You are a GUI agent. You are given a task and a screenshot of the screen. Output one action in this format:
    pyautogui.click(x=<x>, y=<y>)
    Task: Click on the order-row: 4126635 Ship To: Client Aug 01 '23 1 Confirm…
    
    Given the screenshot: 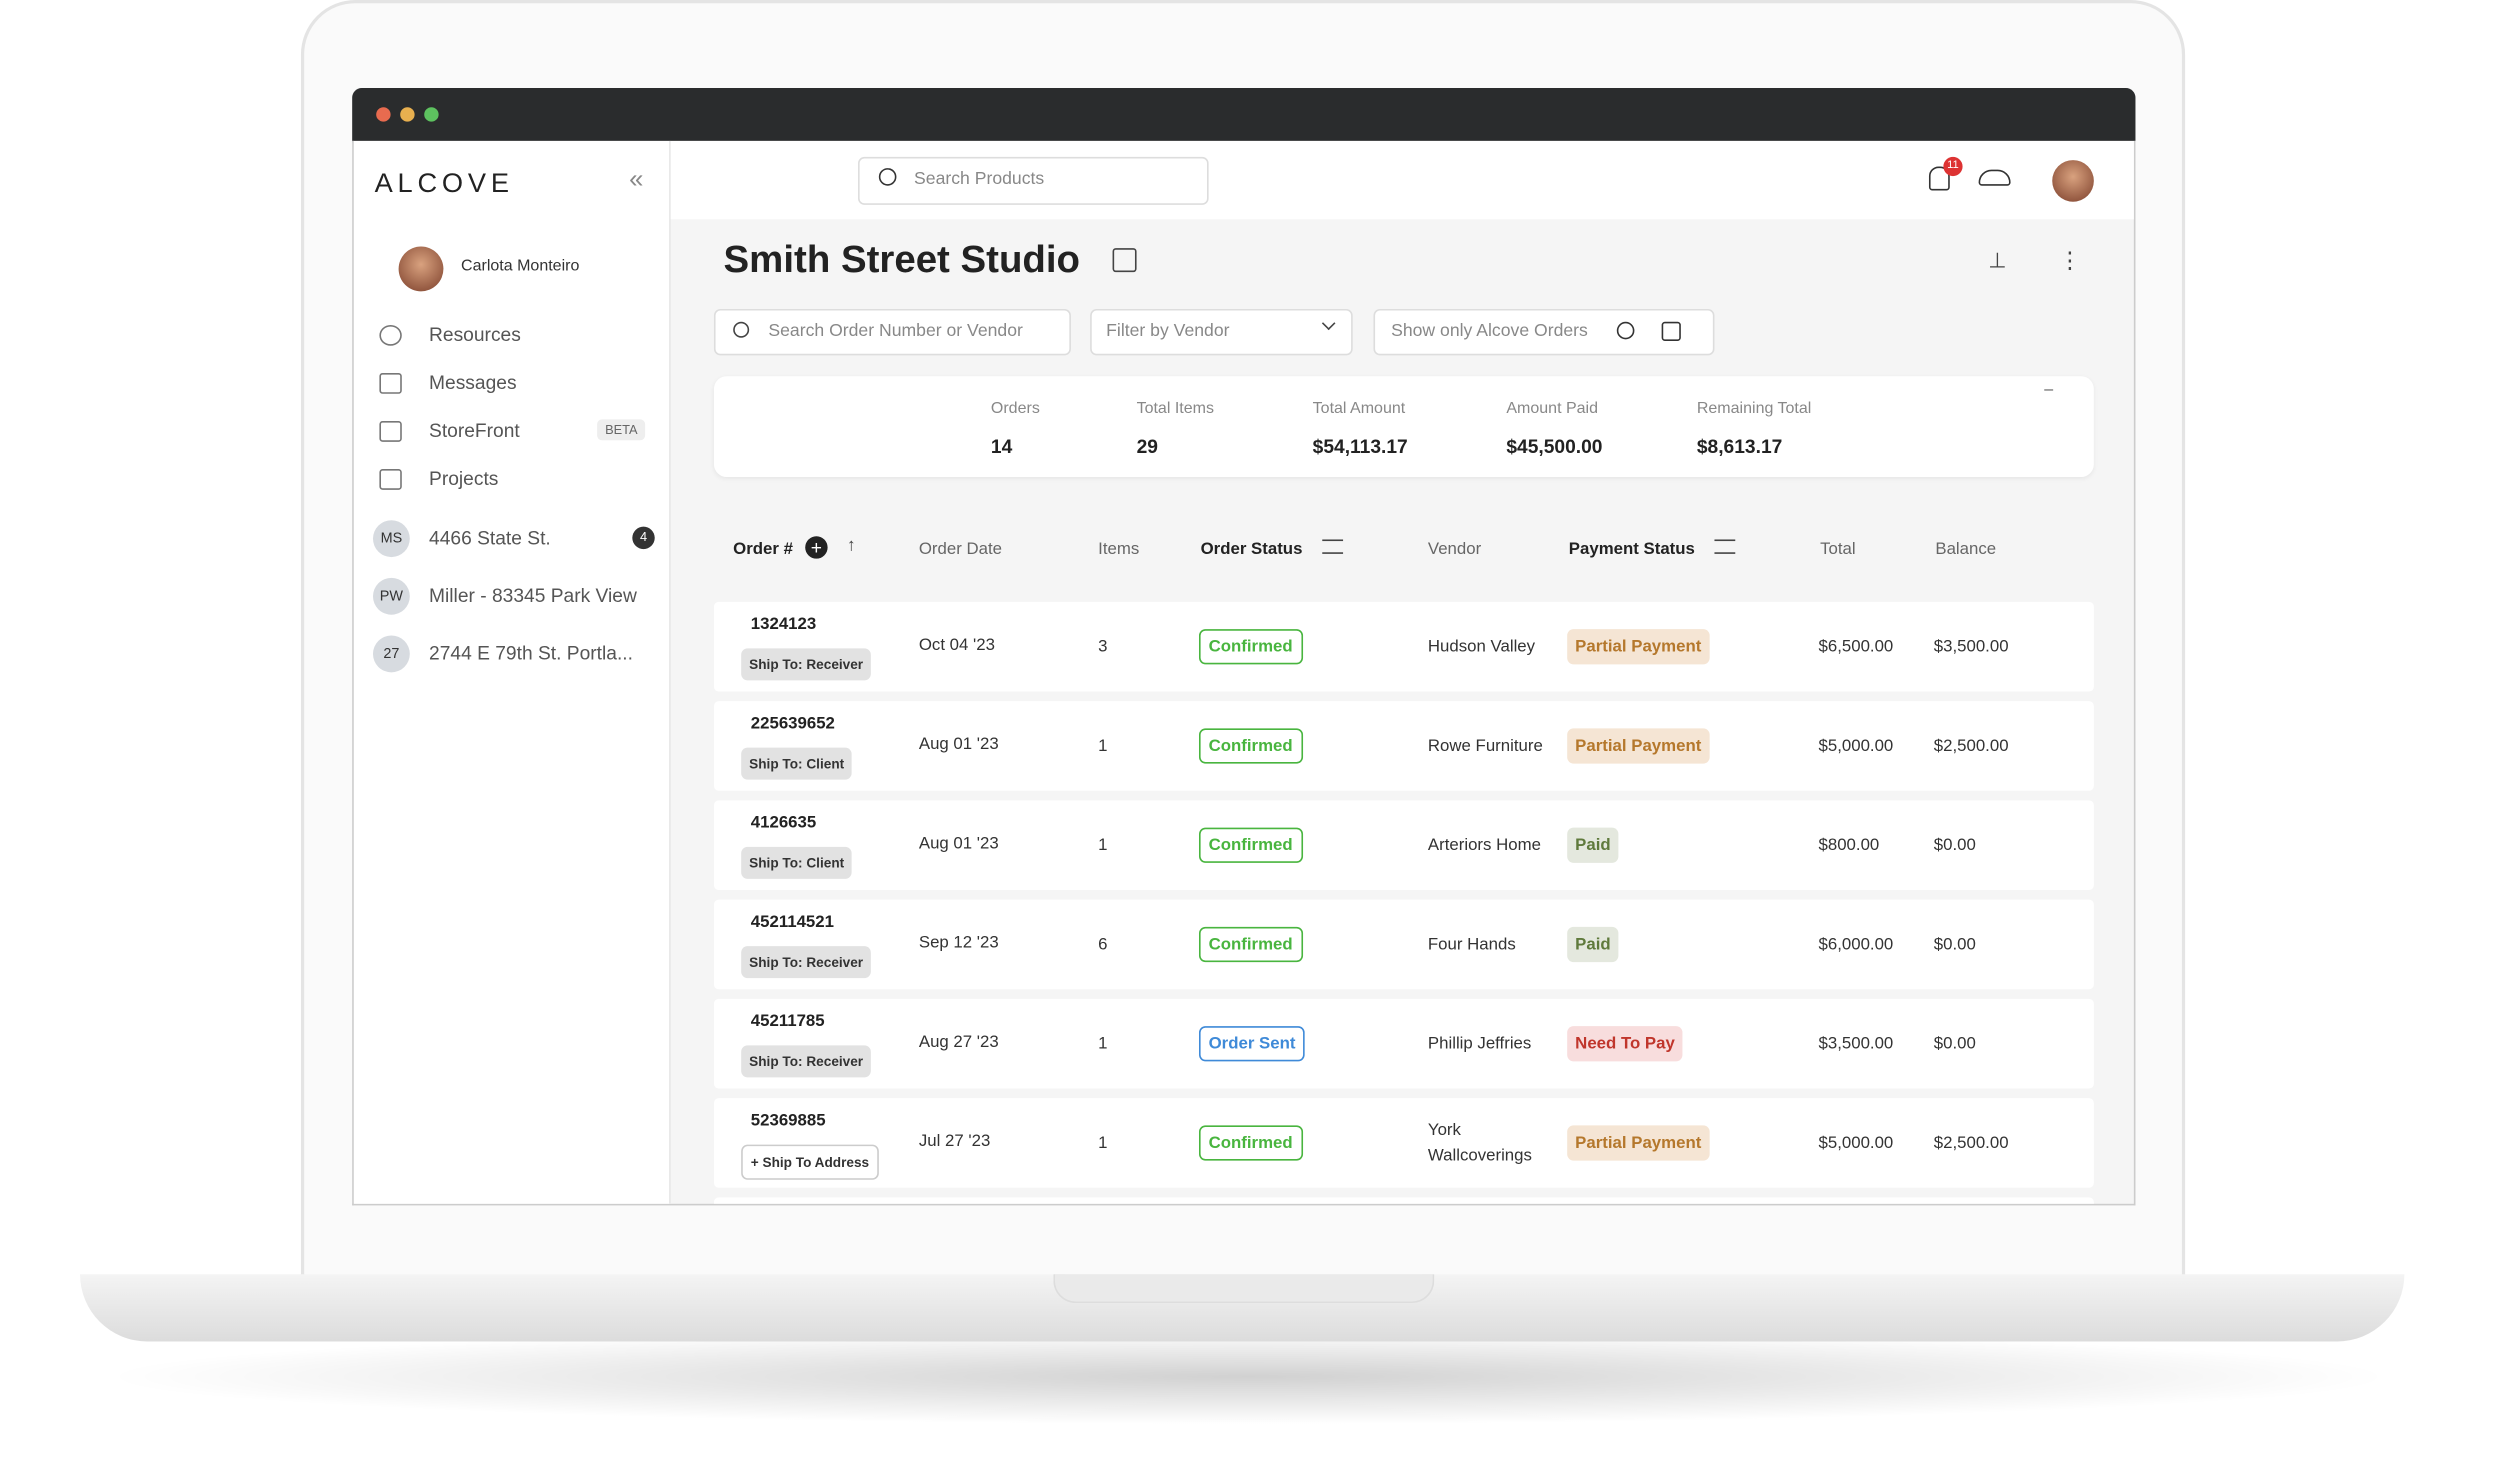 What is the action you would take?
    pyautogui.click(x=1403, y=845)
    